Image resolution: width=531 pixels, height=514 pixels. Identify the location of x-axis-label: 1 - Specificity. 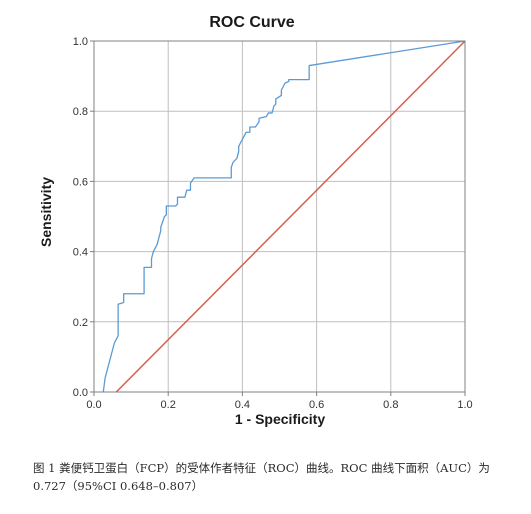
(280, 419).